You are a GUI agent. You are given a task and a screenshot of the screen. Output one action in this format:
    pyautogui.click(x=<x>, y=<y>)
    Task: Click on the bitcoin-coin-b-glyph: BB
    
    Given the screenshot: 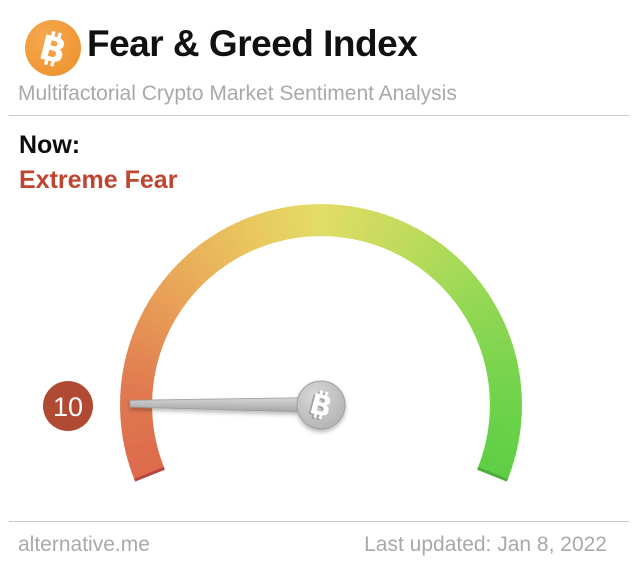 What is the action you would take?
    pyautogui.click(x=319, y=406)
    